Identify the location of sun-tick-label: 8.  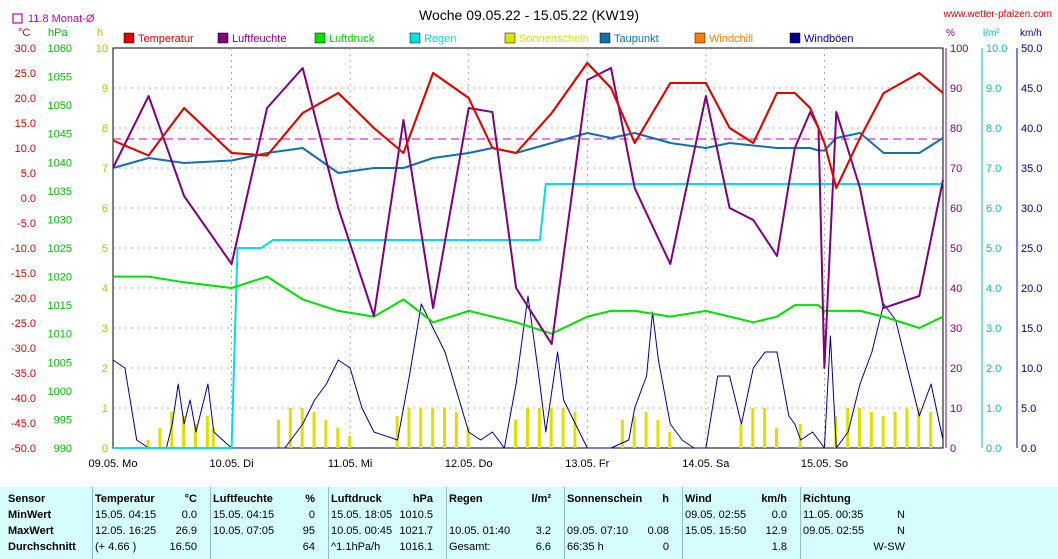
(105, 129).